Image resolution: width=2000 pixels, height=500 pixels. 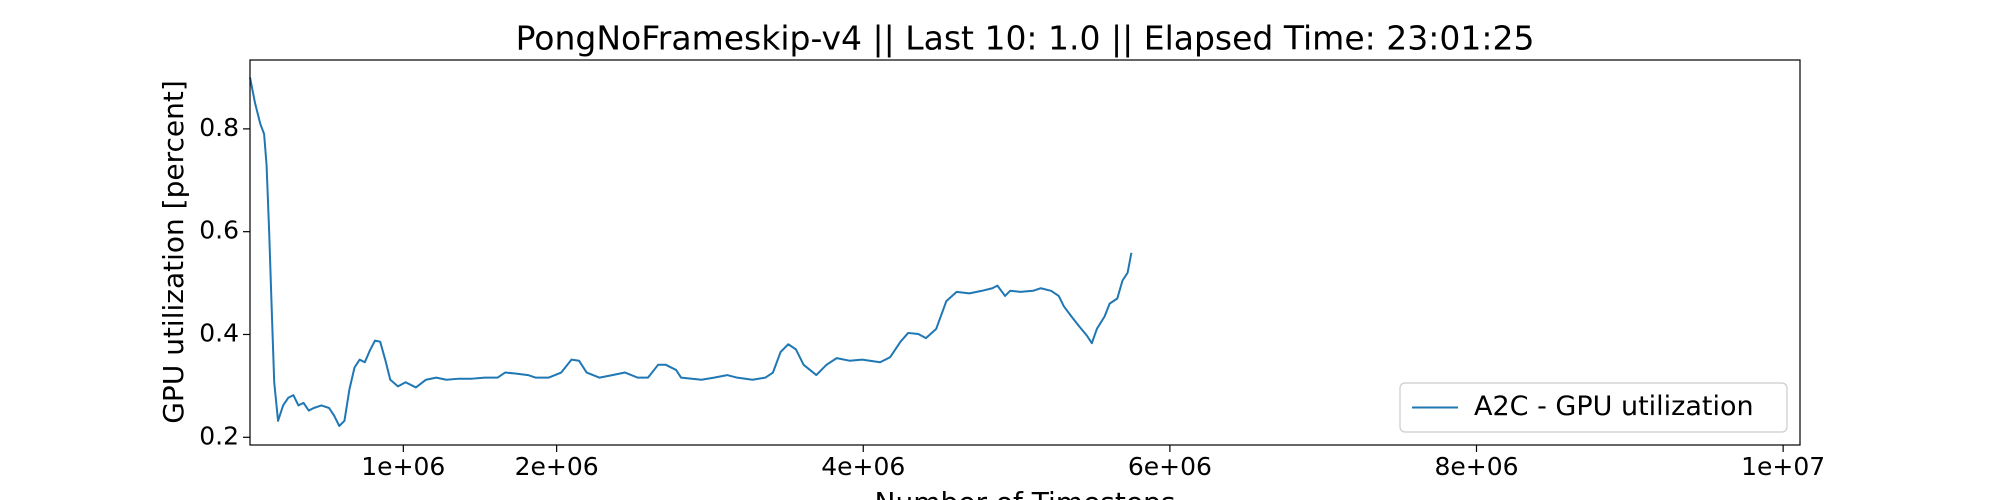 I want to click on x-tick-label: 6e+06, so click(x=1170, y=466).